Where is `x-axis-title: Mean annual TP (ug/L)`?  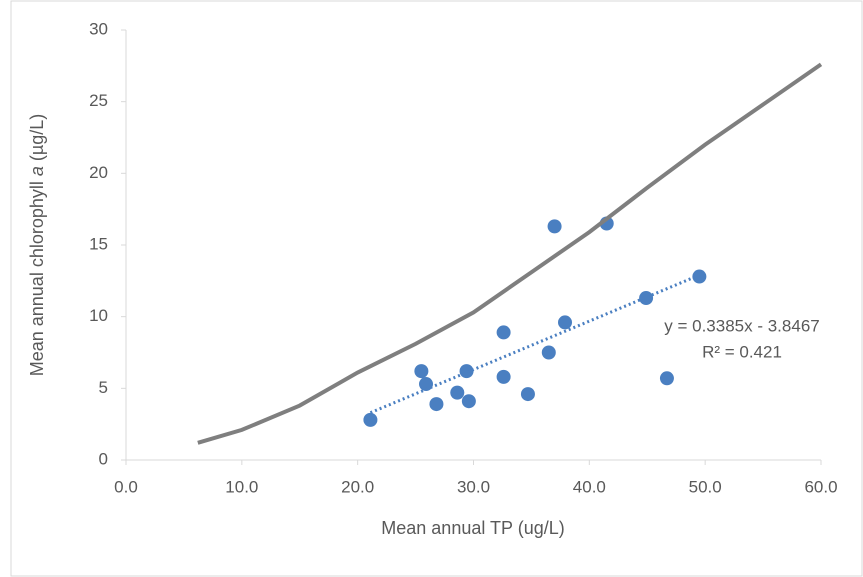 x-axis-title: Mean annual TP (ug/L) is located at coordinates (472, 528).